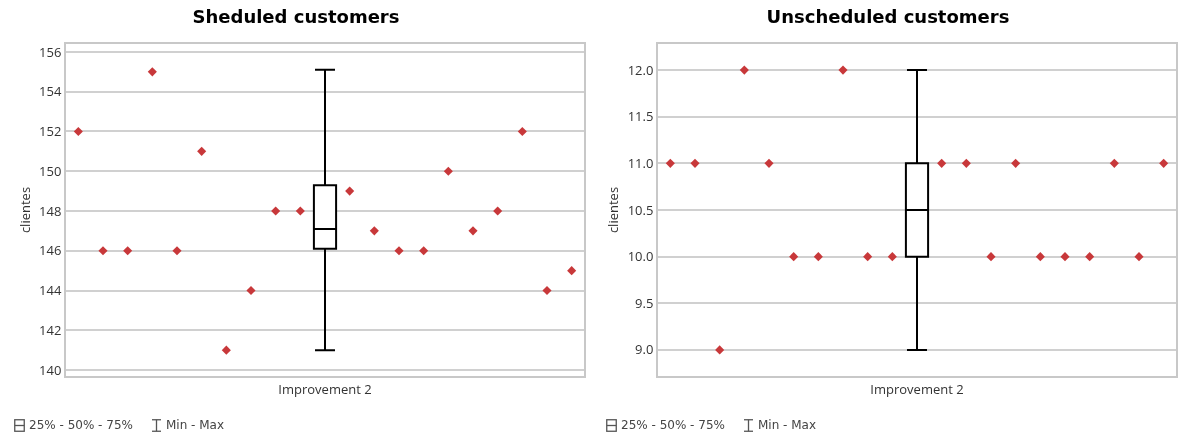 This screenshot has width=1184, height=440. Describe the element at coordinates (644, 302) in the screenshot. I see `y-tick-label: 9.5` at that location.